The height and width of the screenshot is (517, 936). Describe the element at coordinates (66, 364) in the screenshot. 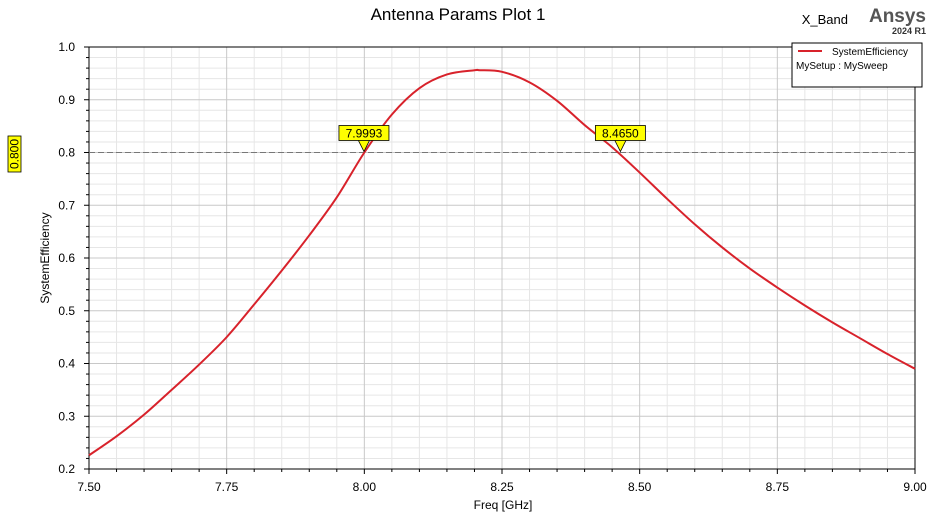

I see `y-tick-label: 0.4` at that location.